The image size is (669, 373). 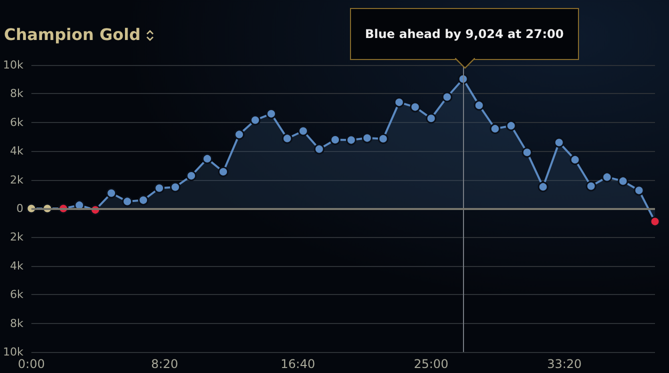 What do you see at coordinates (298, 364) in the screenshot?
I see `x-tick-label: 16:40` at bounding box center [298, 364].